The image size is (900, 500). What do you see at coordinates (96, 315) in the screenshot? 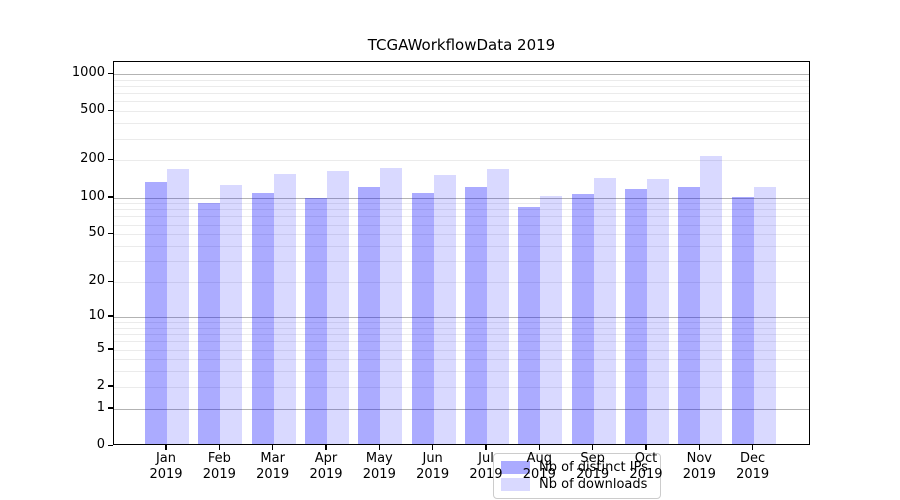
I see `y-tick-label-10: 10` at bounding box center [96, 315].